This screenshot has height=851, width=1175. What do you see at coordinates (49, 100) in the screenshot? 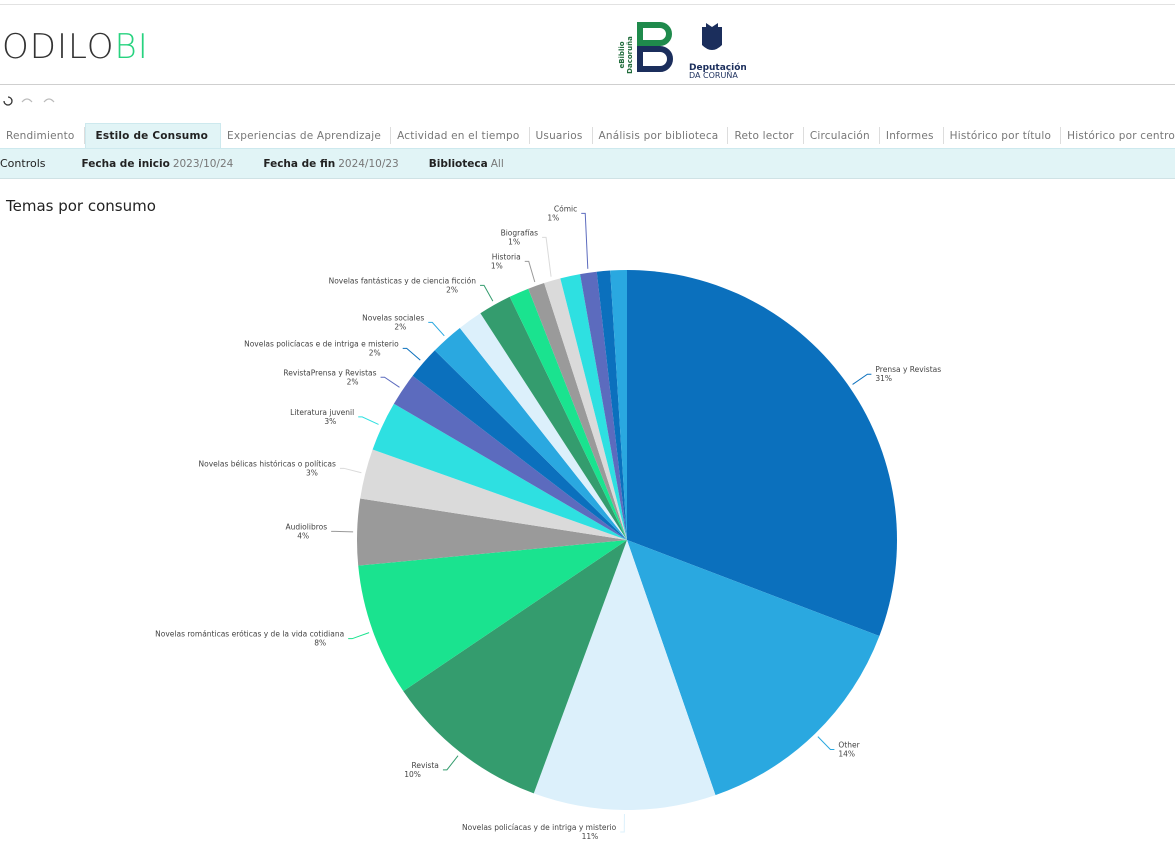
I see `redo-icon` at bounding box center [49, 100].